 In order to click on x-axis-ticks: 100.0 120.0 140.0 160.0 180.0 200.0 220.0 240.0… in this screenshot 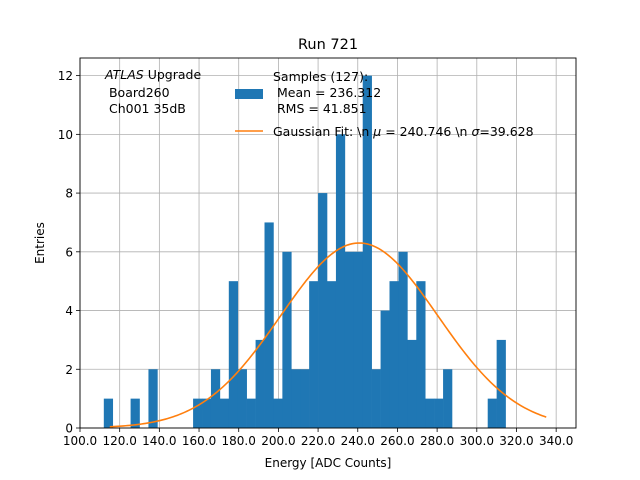, I will do `click(318, 438)`.